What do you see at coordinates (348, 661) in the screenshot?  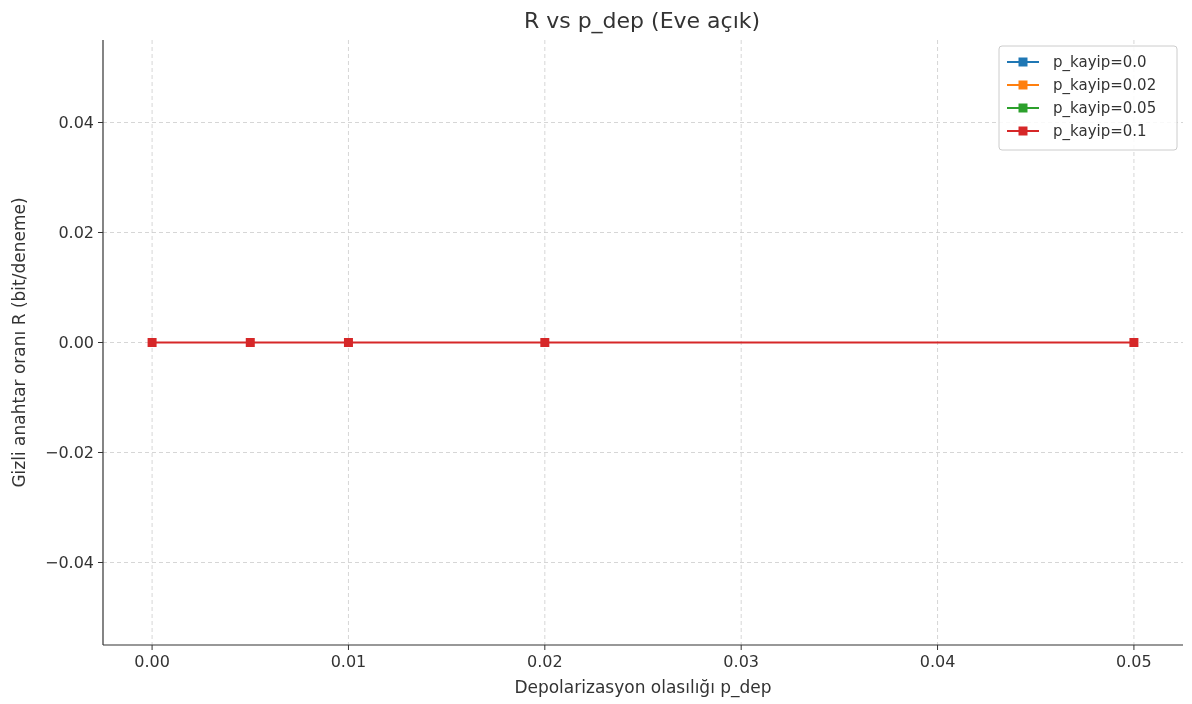 I see `x-tick-label: 0.01` at bounding box center [348, 661].